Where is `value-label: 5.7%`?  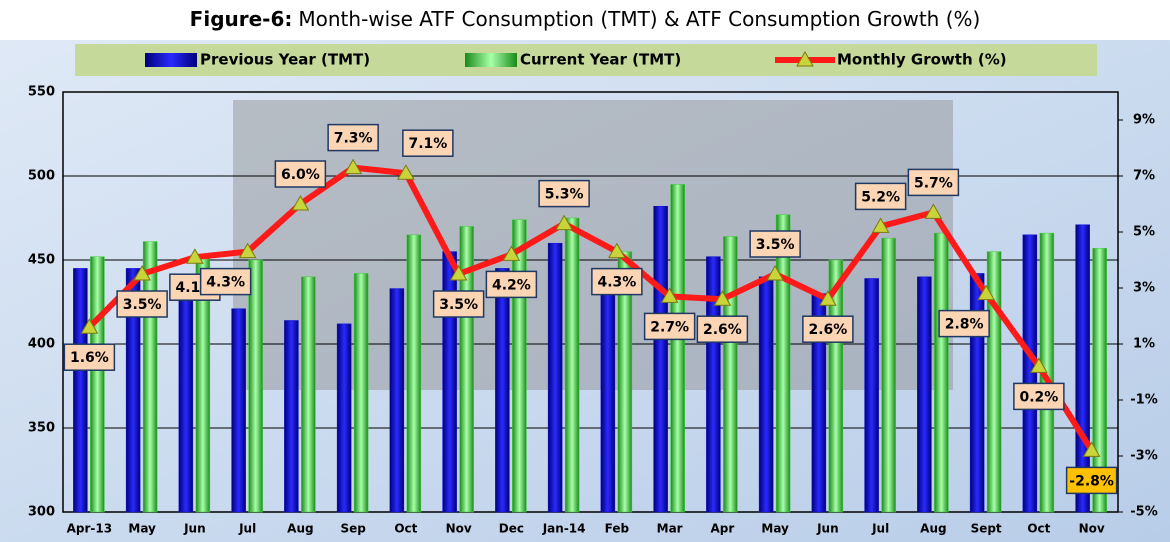
value-label: 5.7% is located at coordinates (933, 183).